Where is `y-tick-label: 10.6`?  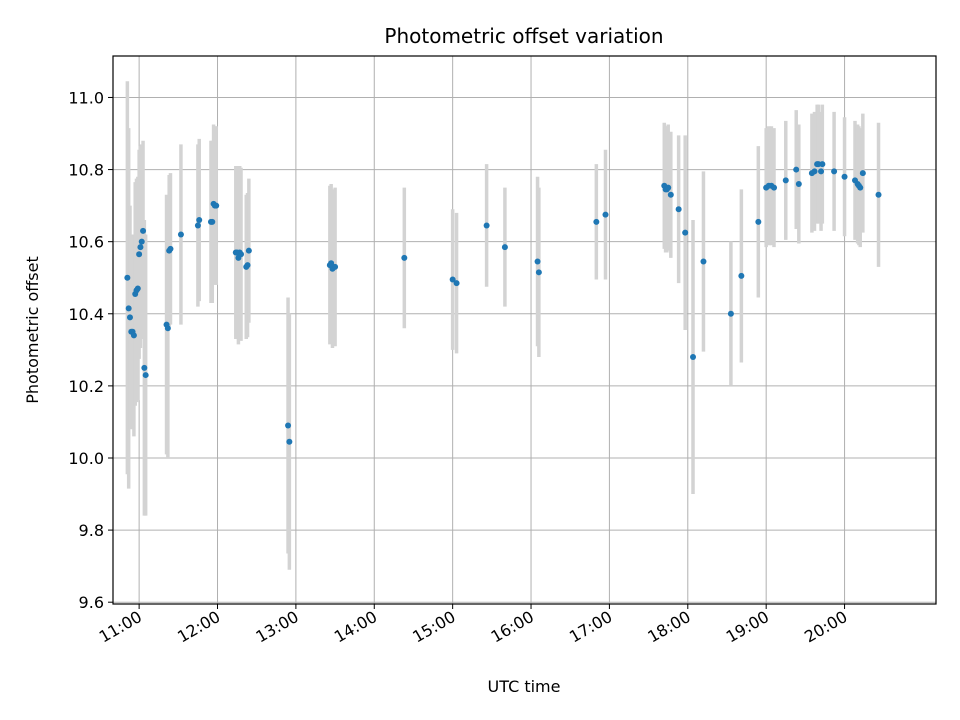 y-tick-label: 10.6 is located at coordinates (86, 242).